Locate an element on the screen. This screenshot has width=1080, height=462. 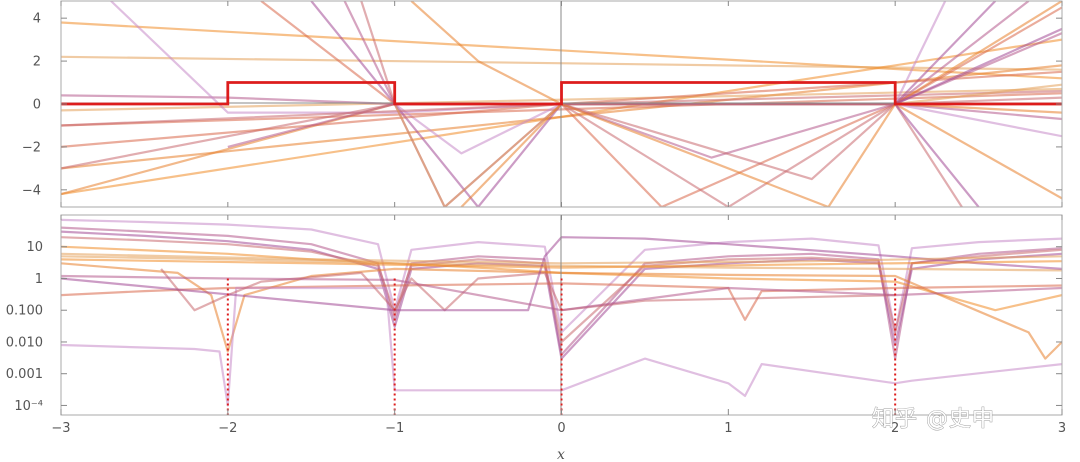
bottom-xtick-label-6: 2 is located at coordinates (895, 428).